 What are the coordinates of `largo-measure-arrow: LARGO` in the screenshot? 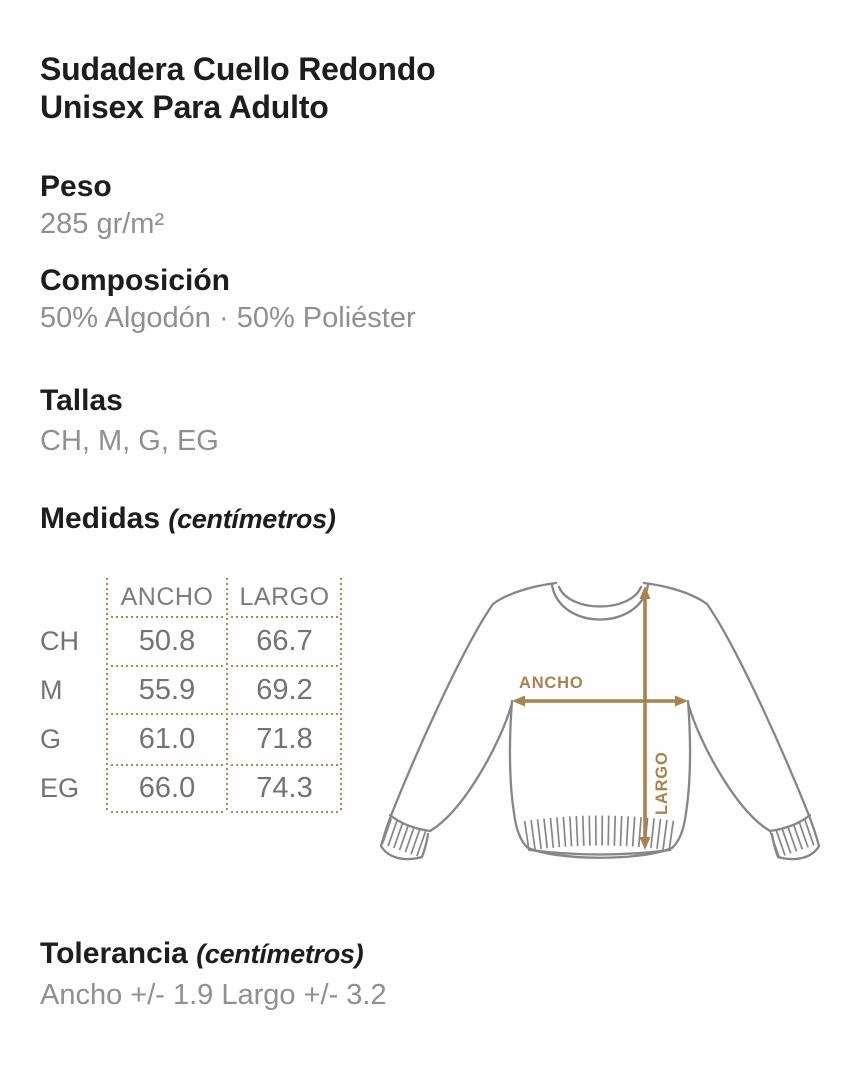 It's located at (655, 718).